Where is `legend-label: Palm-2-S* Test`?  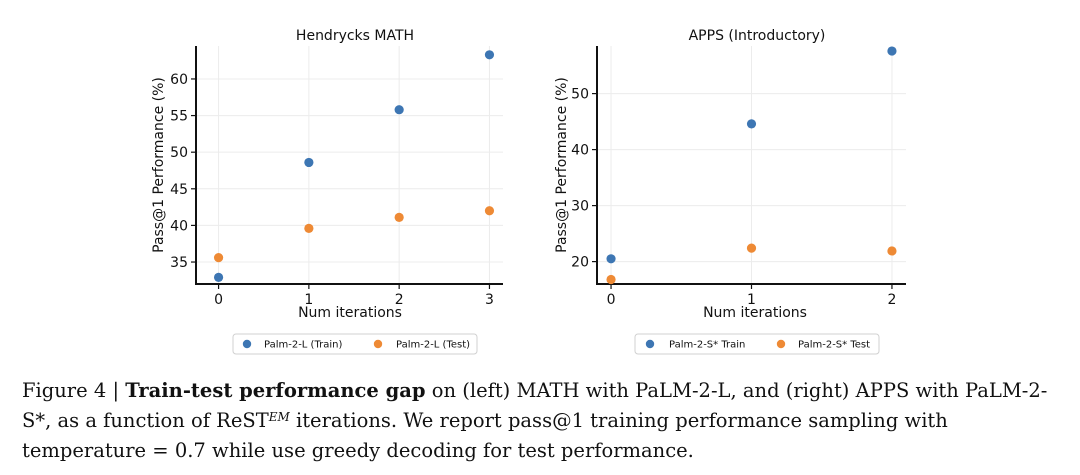
legend-label: Palm-2-S* Test is located at coordinates (834, 345).